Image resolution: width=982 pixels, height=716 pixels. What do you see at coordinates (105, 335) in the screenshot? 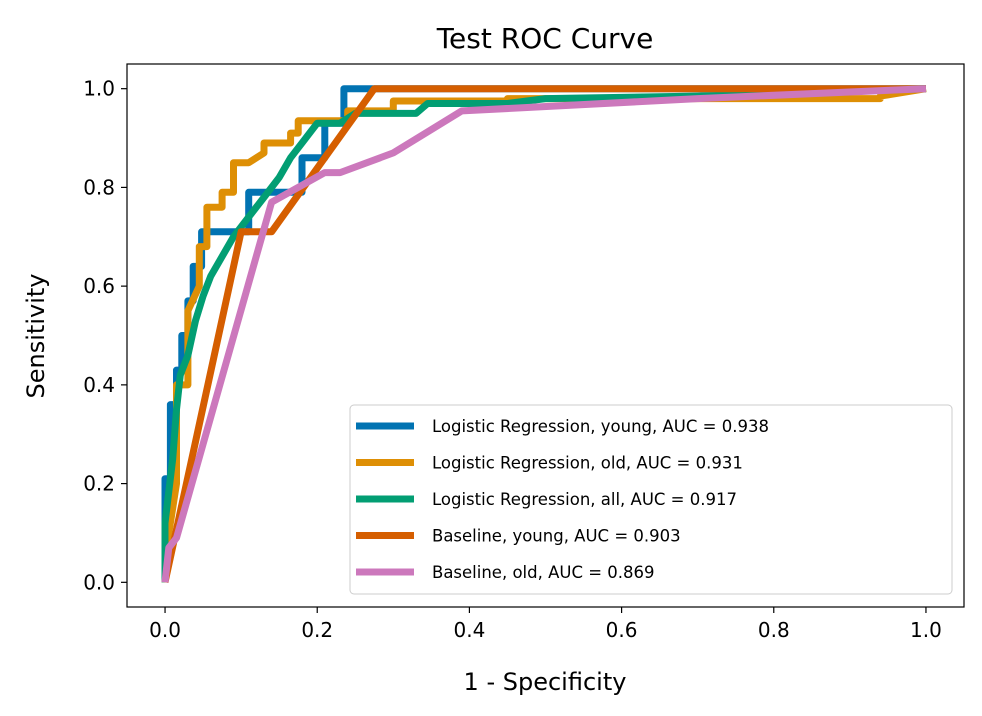
I see `y-axis-ticks: 0.0 0.2 0.4 0.6 0.8 1.0` at bounding box center [105, 335].